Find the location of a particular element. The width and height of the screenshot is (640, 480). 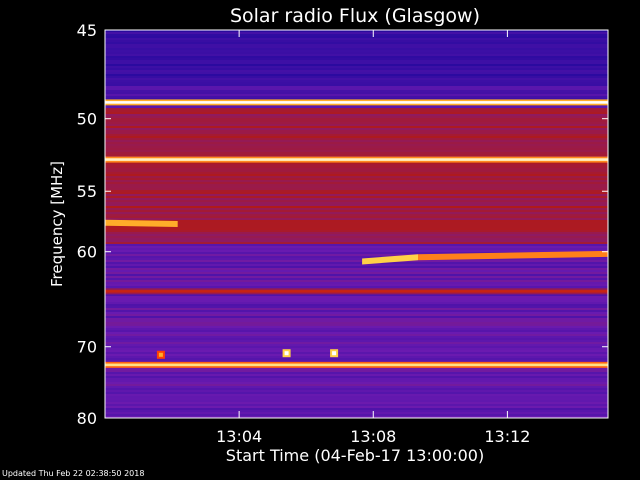

x-tick-label: 13:08 is located at coordinates (373, 436).